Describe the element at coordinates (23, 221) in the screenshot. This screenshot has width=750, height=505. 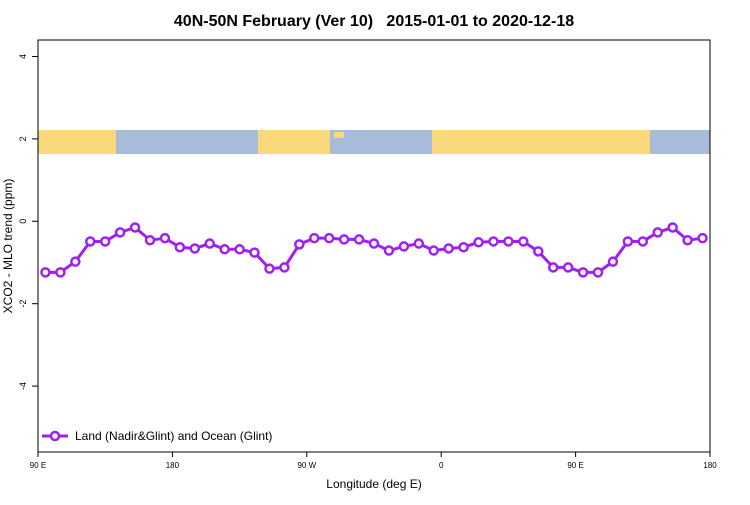
I see `y-tick-label: 0` at that location.